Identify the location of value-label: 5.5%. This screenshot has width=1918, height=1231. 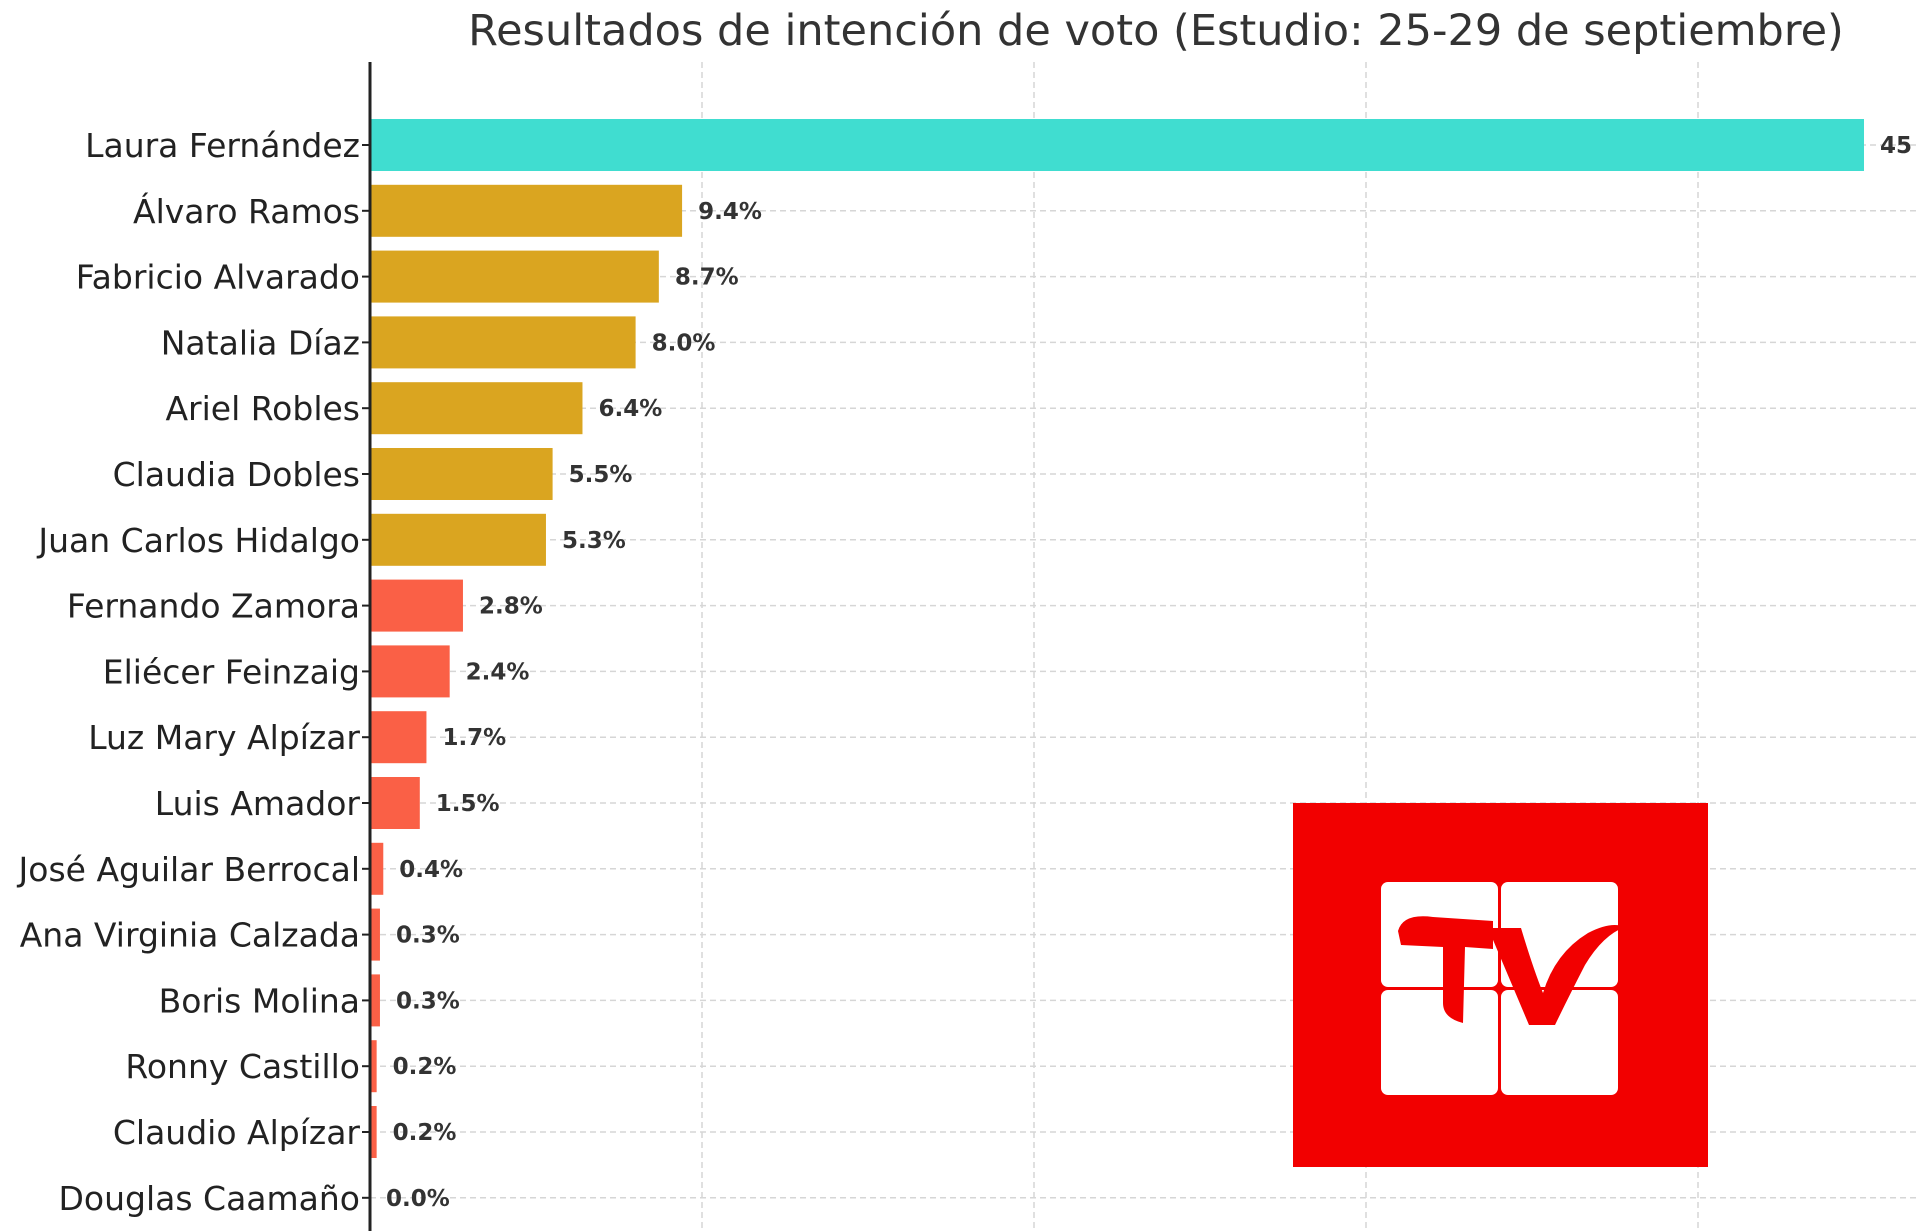
(601, 475).